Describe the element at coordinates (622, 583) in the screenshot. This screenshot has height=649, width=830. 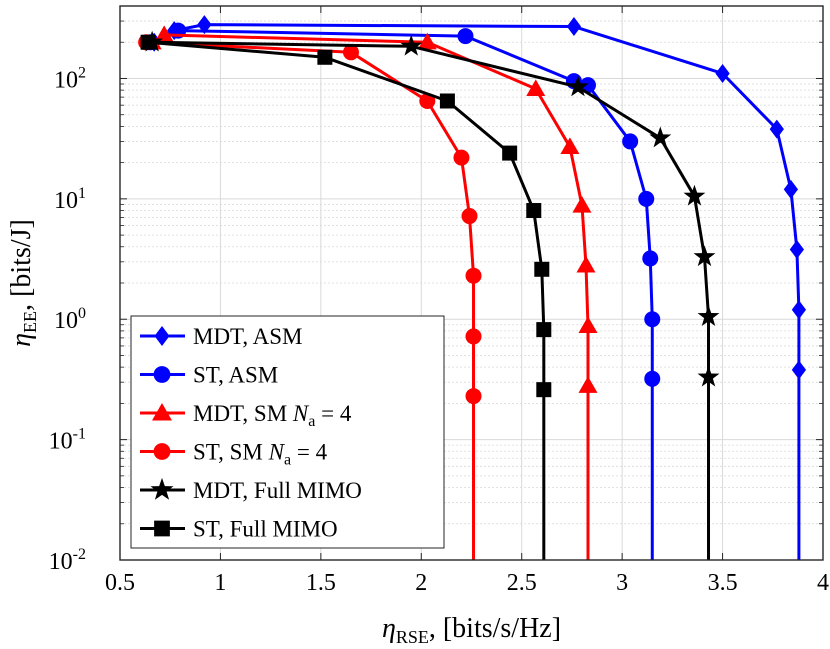
I see `x-tick-label: 3` at that location.